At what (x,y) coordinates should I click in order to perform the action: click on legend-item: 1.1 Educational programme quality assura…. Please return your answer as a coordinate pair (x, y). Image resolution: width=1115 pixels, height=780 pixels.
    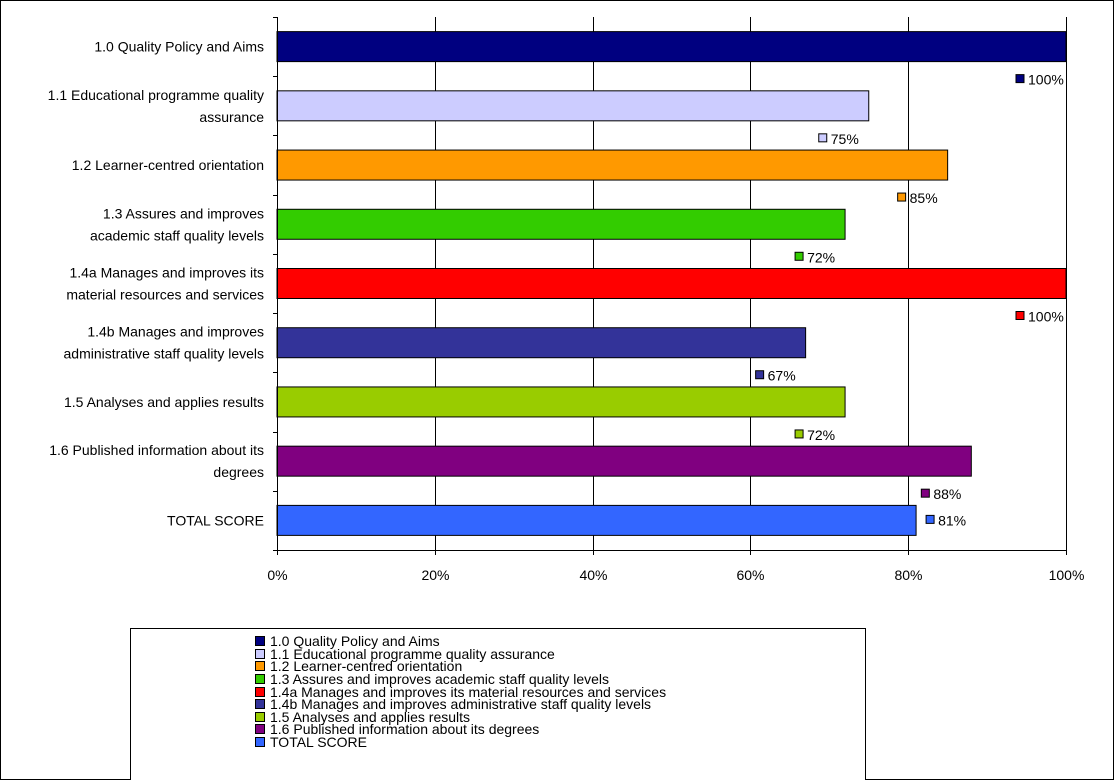
    Looking at the image, I should click on (560, 653).